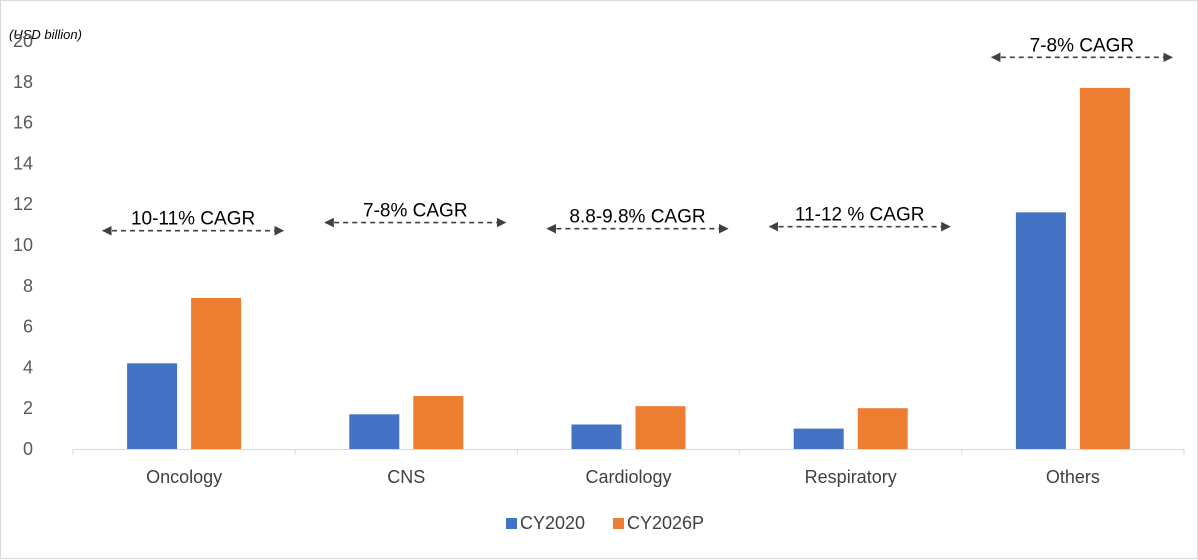  Describe the element at coordinates (819, 439) in the screenshot. I see `bar-cy2020-respiratory` at that location.